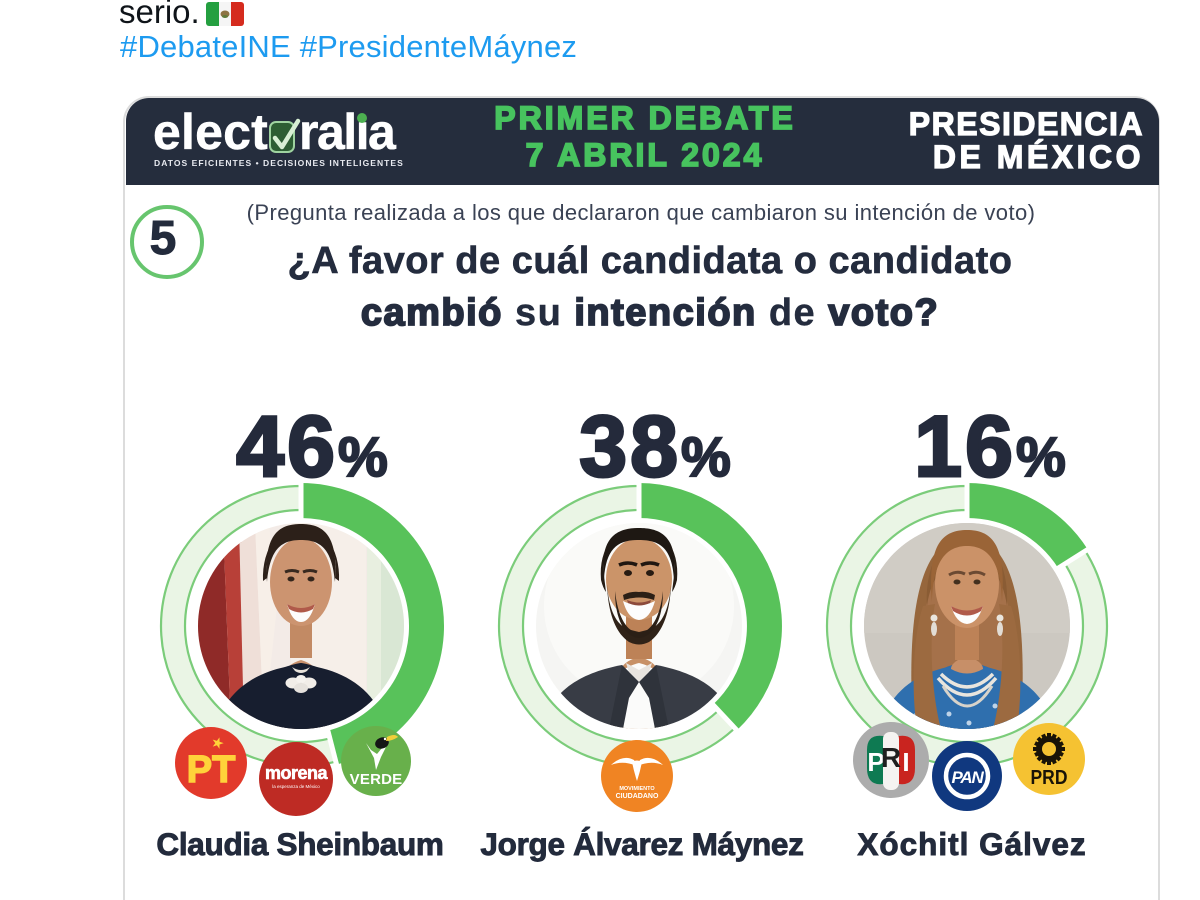  I want to click on svg-text: CIUDADANO, so click(637, 796).